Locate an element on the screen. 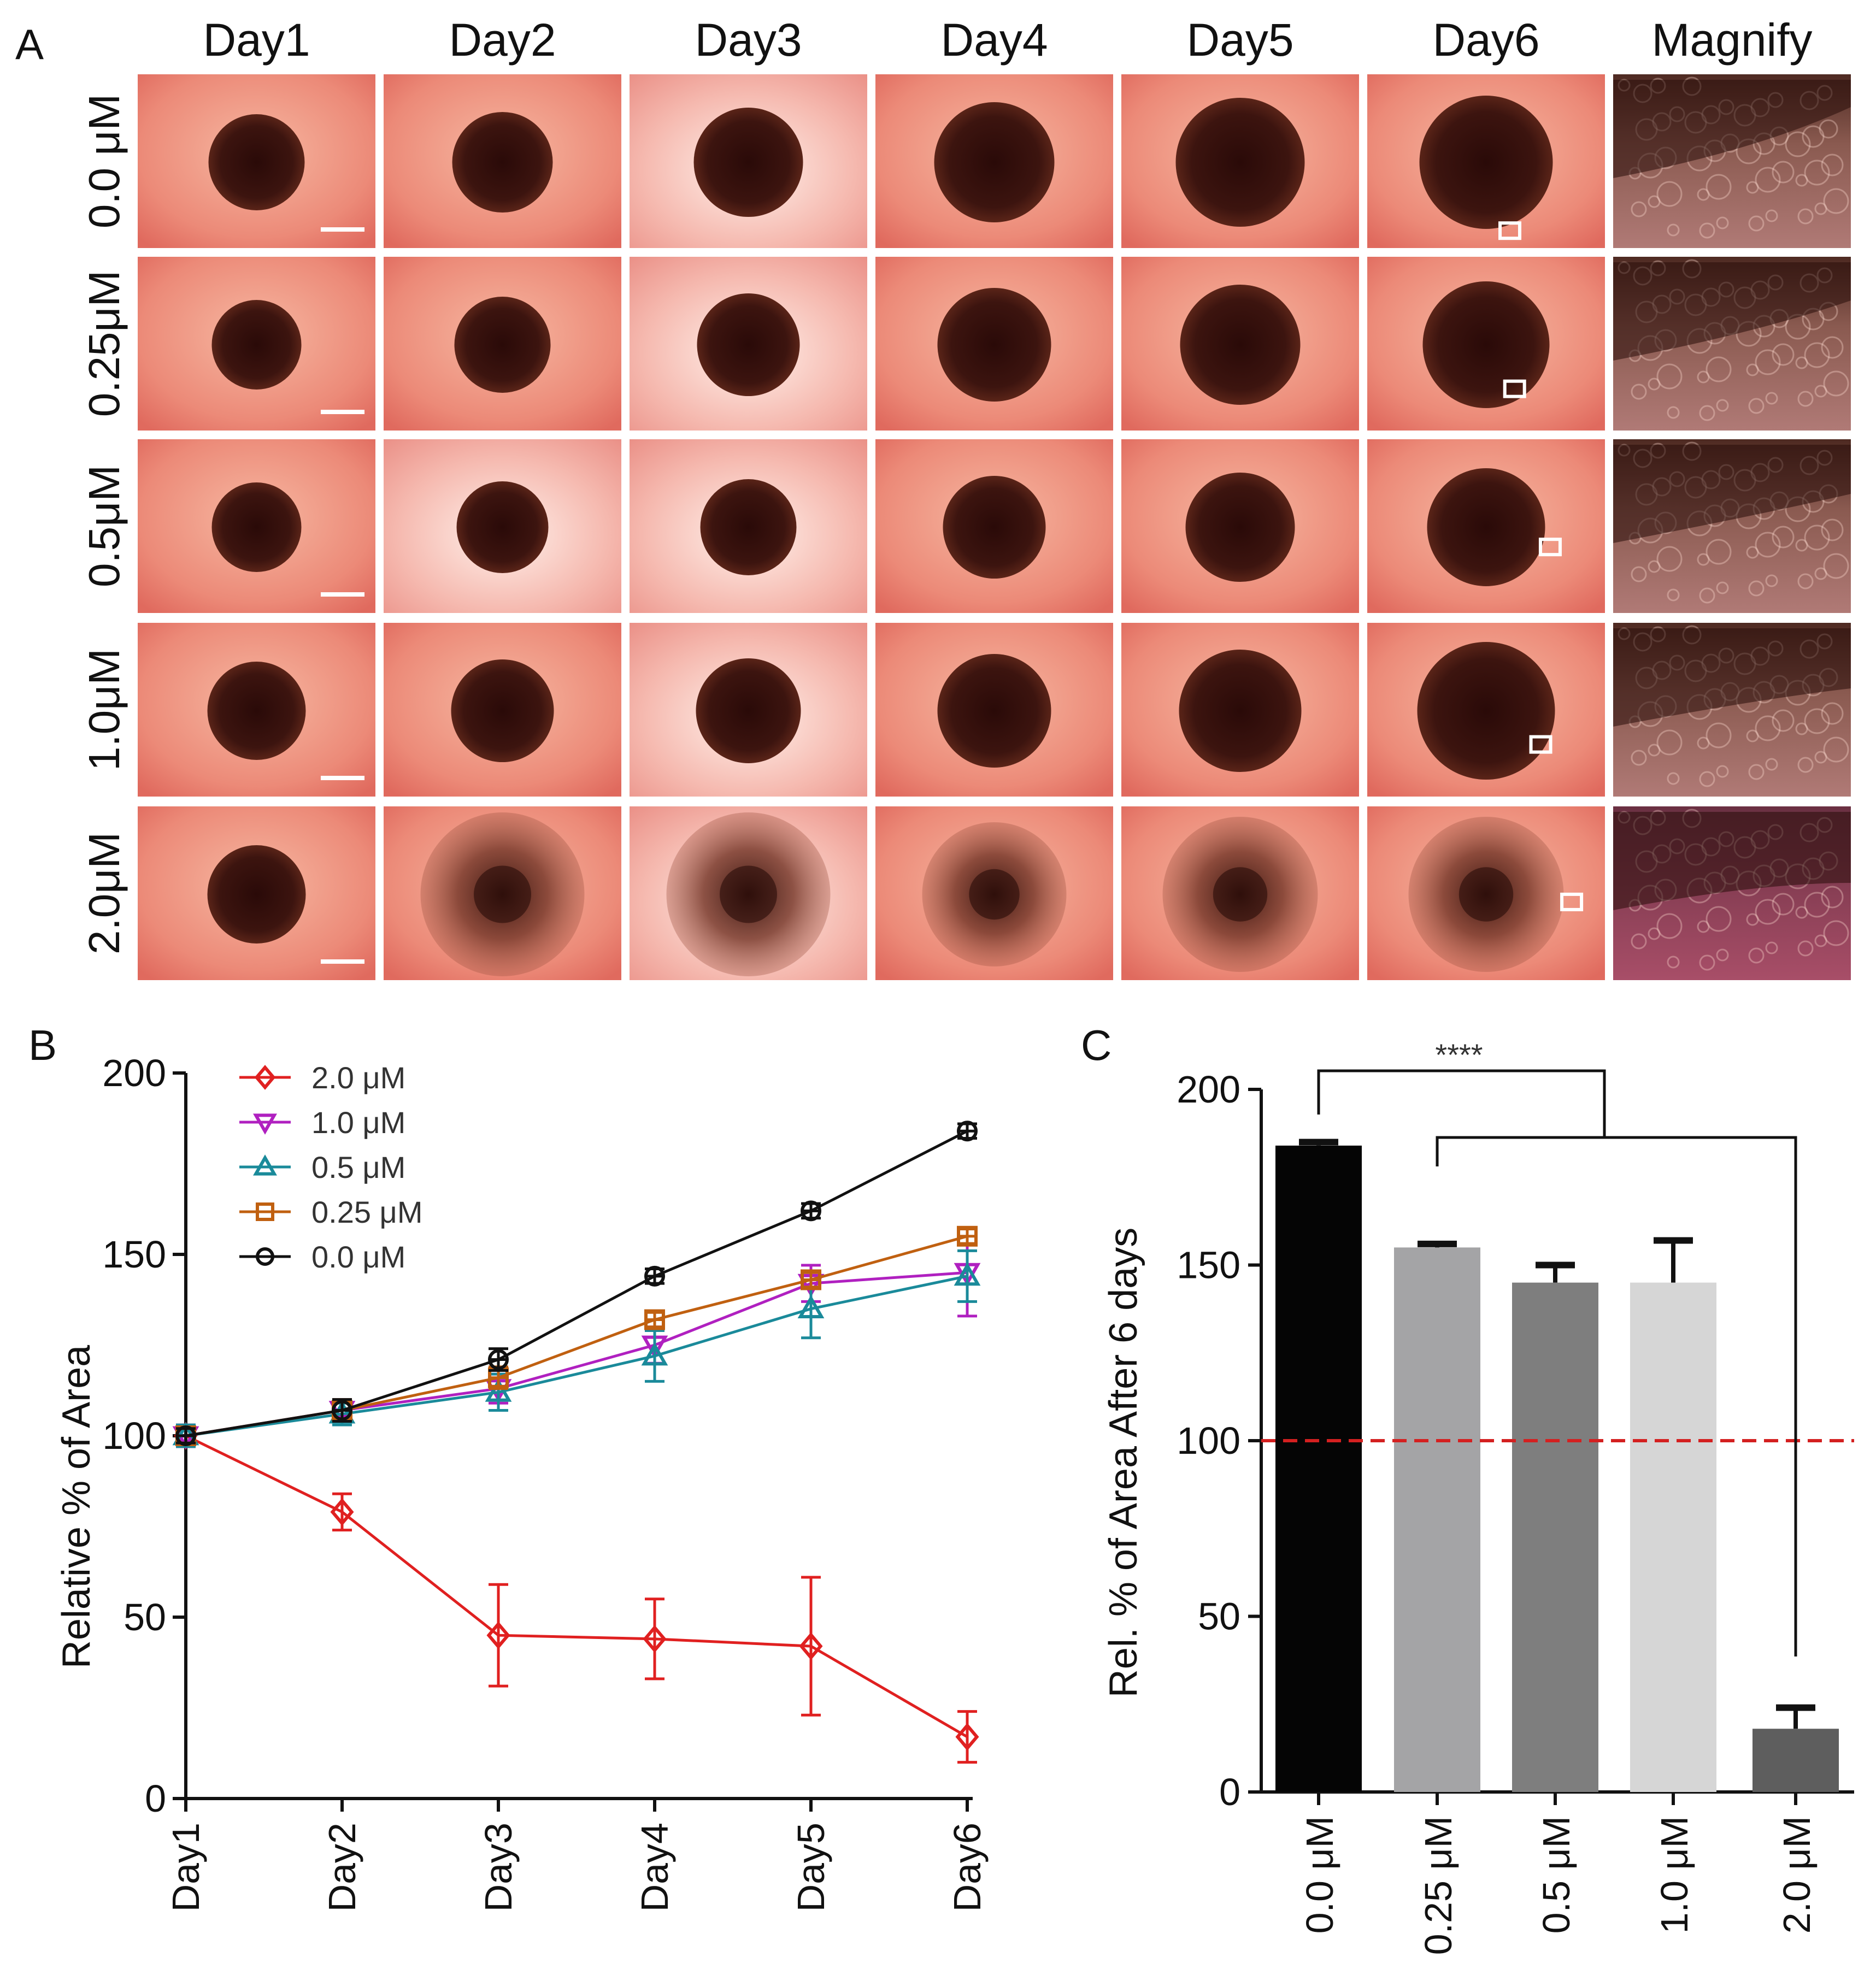  series-0.25M is located at coordinates (576, 1335).